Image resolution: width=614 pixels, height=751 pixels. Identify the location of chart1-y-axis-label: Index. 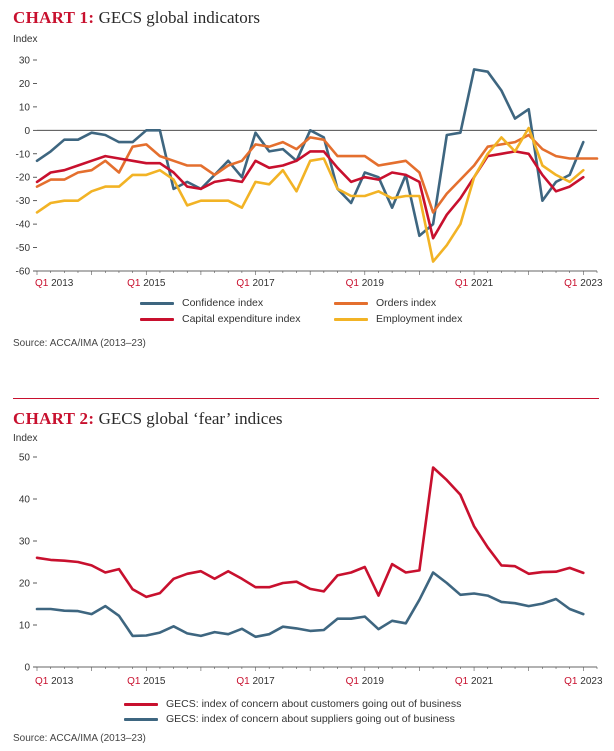
(25, 39).